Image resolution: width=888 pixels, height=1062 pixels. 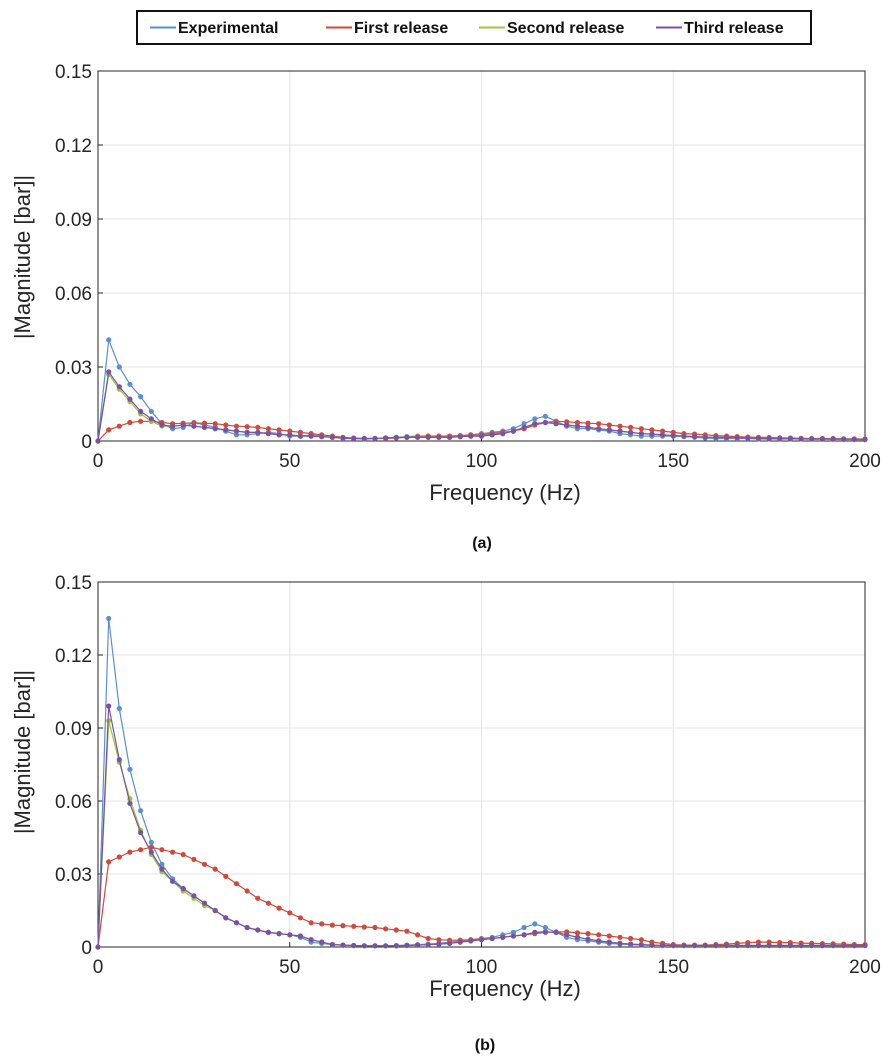 I want to click on series-third-release, so click(x=481, y=406).